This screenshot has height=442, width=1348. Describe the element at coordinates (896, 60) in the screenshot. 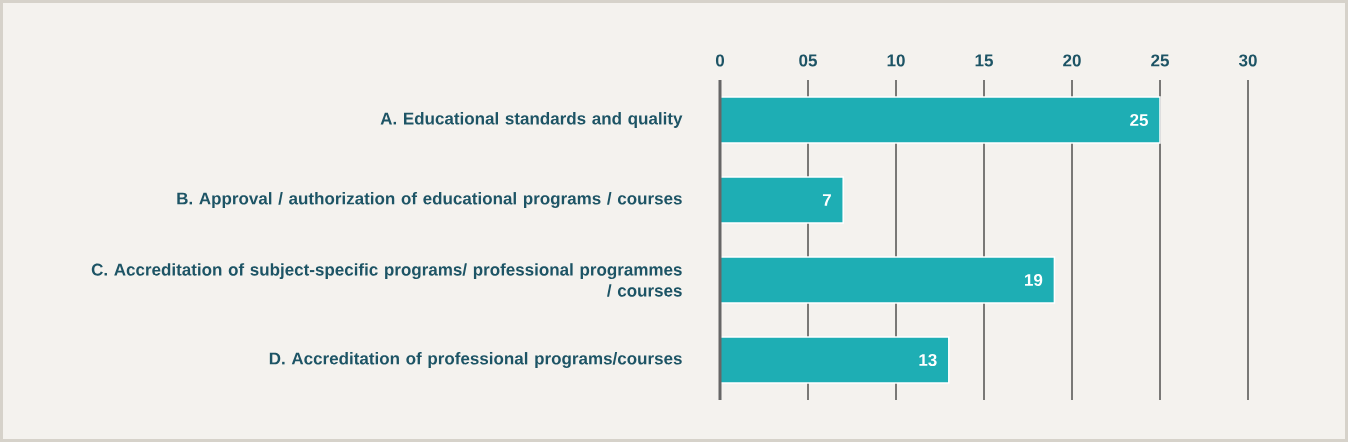

I see `x-tick-label: 10` at that location.